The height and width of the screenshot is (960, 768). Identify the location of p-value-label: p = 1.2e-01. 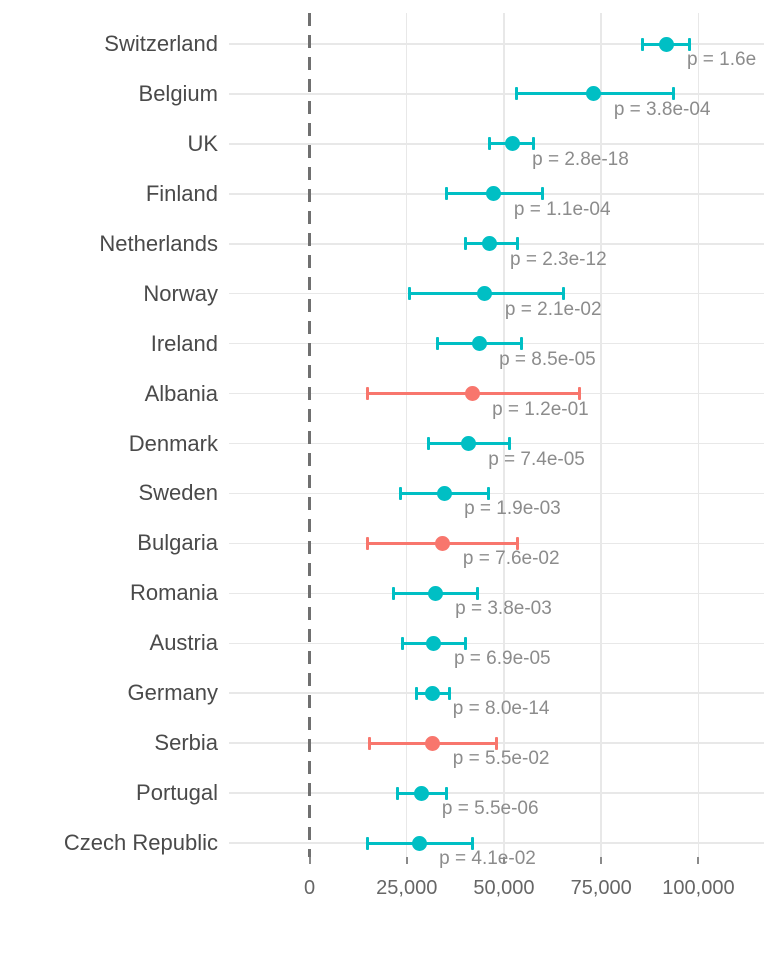
(540, 409).